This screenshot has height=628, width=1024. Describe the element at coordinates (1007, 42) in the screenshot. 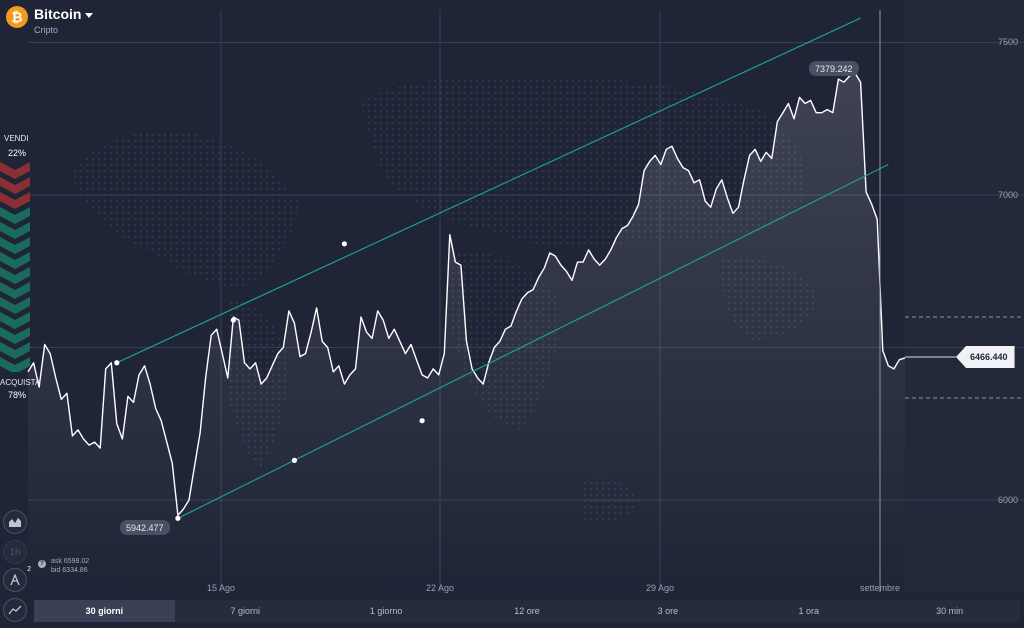

I see `y-tick-label: 7500` at that location.